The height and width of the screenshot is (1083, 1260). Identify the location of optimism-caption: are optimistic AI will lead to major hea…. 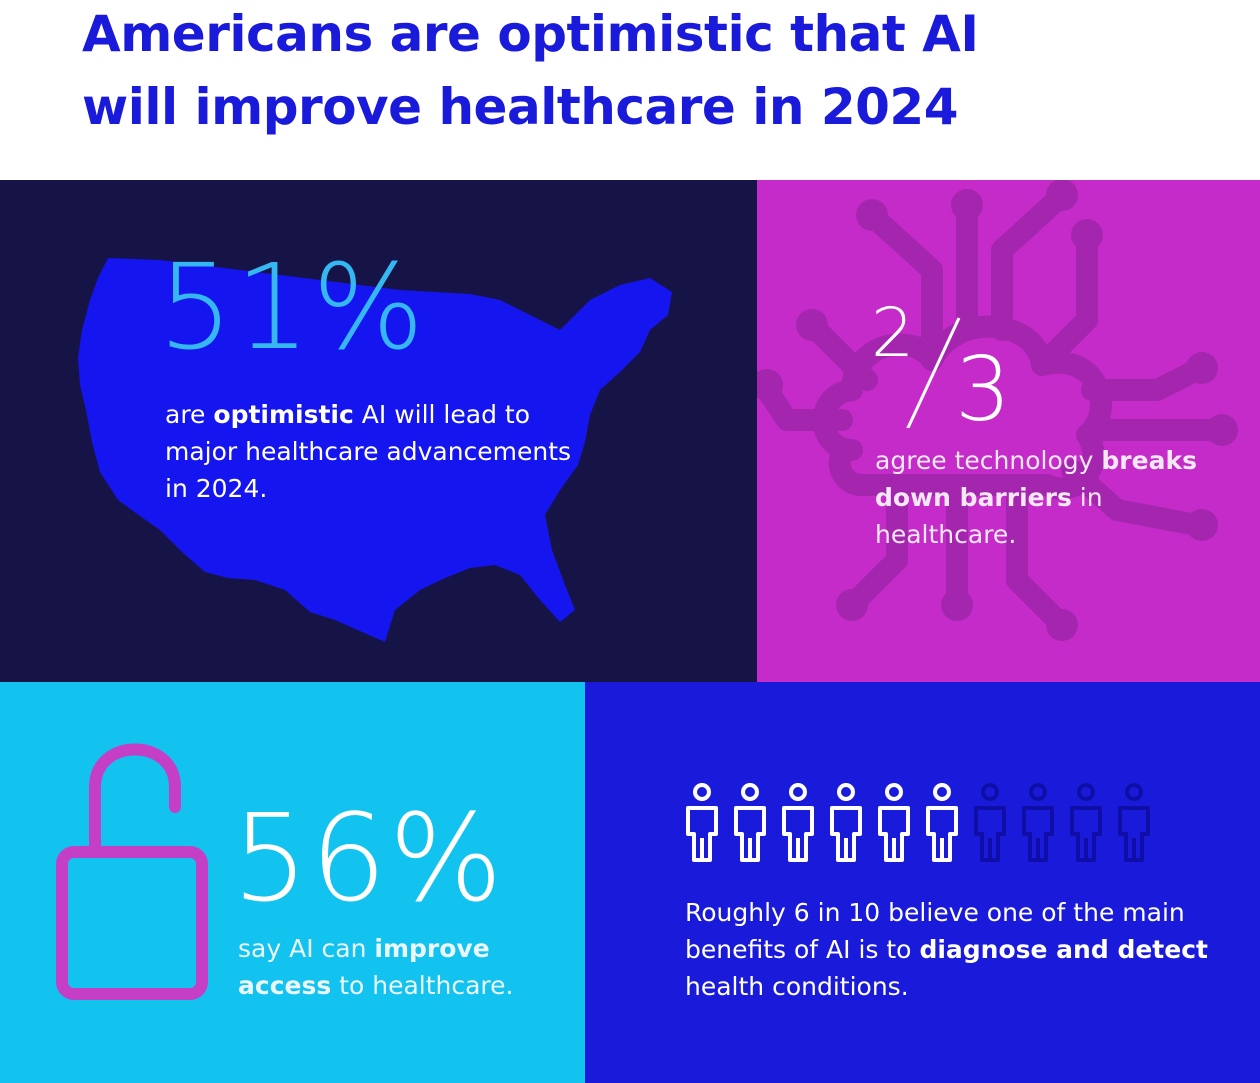
(368, 451).